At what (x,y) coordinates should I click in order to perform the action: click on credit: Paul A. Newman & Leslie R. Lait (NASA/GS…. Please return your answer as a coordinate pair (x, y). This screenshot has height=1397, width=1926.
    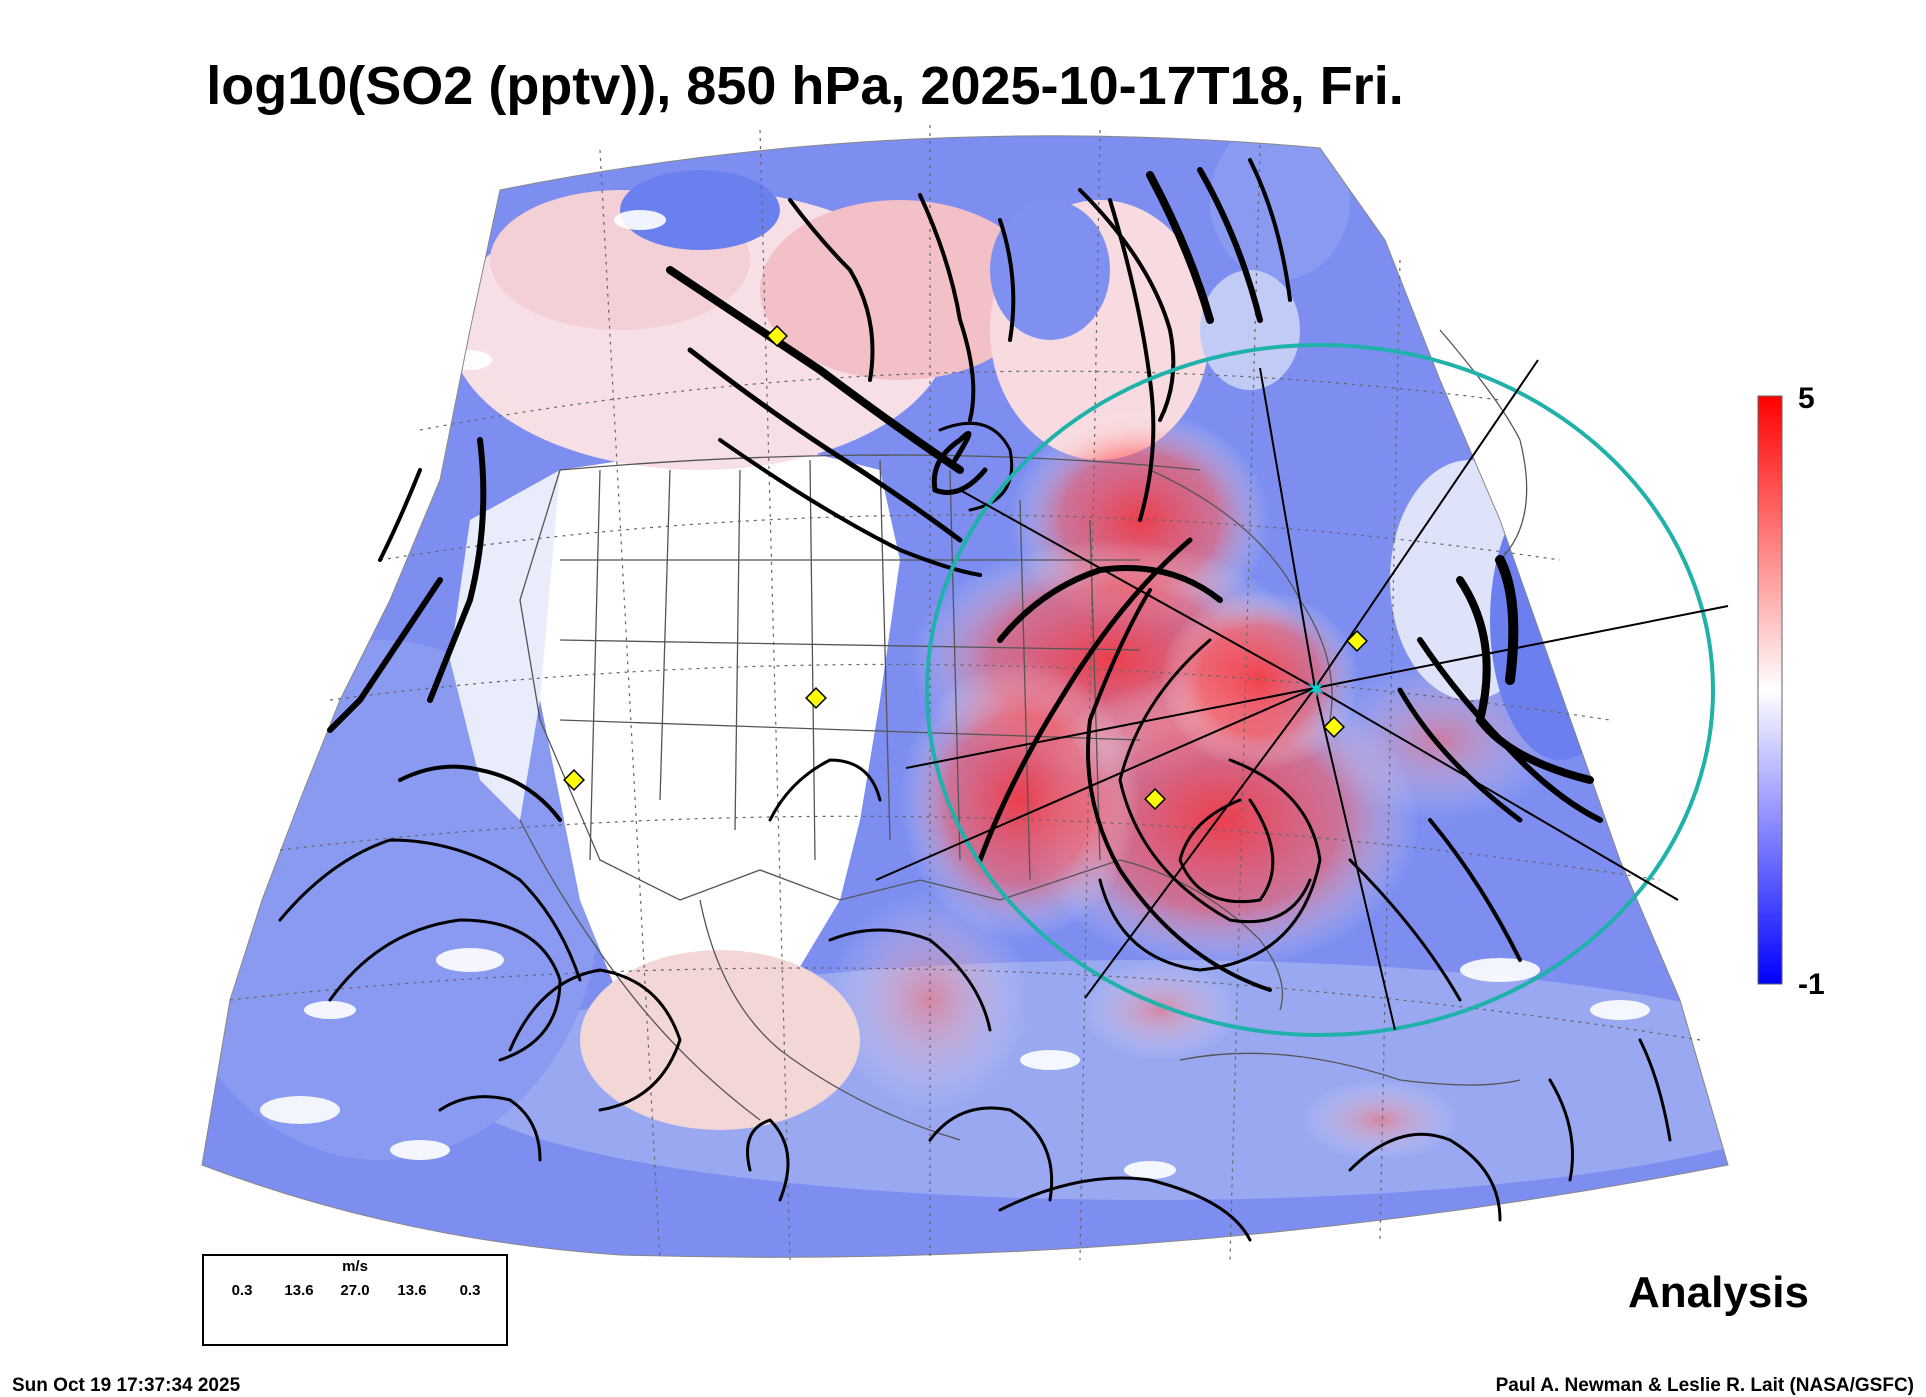
    Looking at the image, I should click on (1704, 1385).